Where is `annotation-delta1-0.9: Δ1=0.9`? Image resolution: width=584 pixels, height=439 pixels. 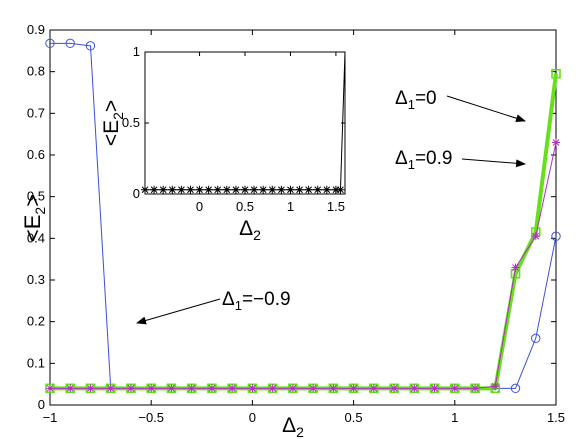
annotation-delta1-0.9: Δ1=0.9 is located at coordinates (460, 160).